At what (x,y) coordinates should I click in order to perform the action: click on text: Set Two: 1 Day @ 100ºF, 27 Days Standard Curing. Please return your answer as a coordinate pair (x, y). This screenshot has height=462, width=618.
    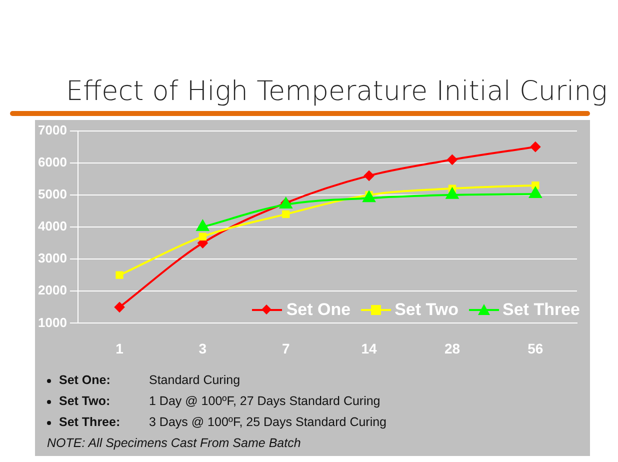
    Looking at the image, I should click on (219, 401).